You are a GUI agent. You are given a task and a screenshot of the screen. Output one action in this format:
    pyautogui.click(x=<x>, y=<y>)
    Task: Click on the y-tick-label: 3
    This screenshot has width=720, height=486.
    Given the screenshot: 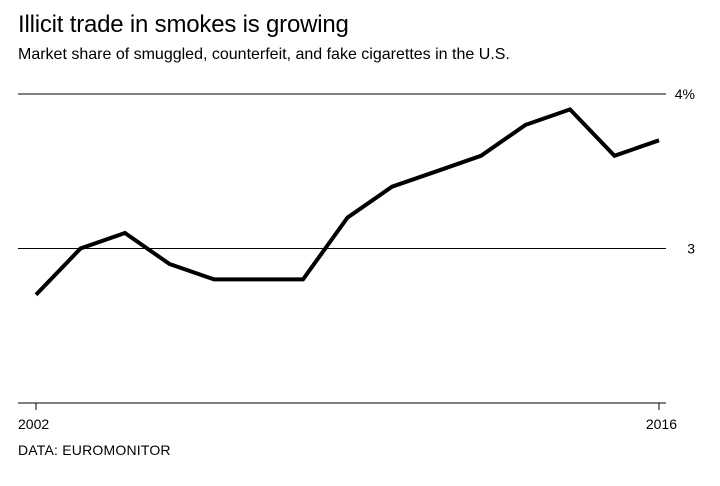 What is the action you would take?
    pyautogui.click(x=691, y=249)
    